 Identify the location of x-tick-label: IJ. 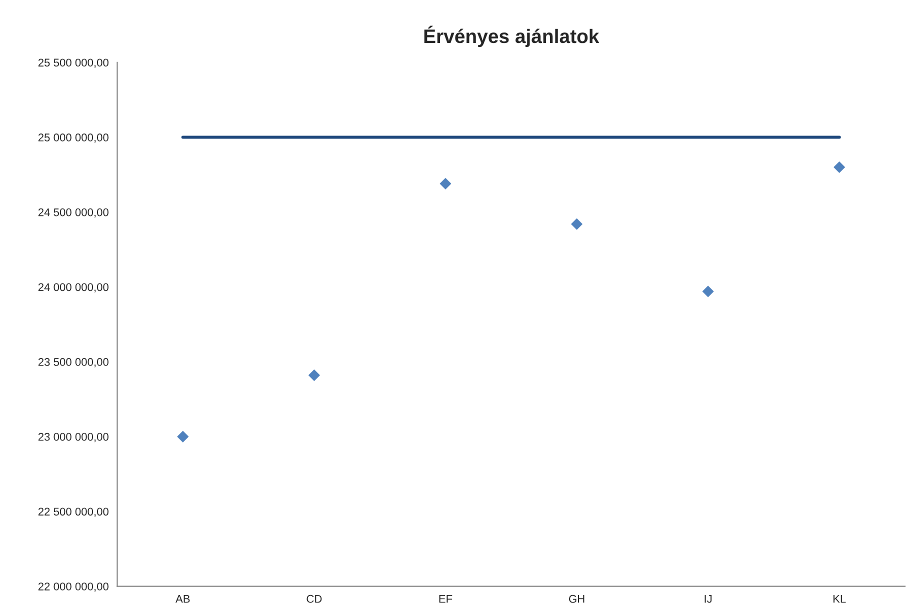
(708, 599).